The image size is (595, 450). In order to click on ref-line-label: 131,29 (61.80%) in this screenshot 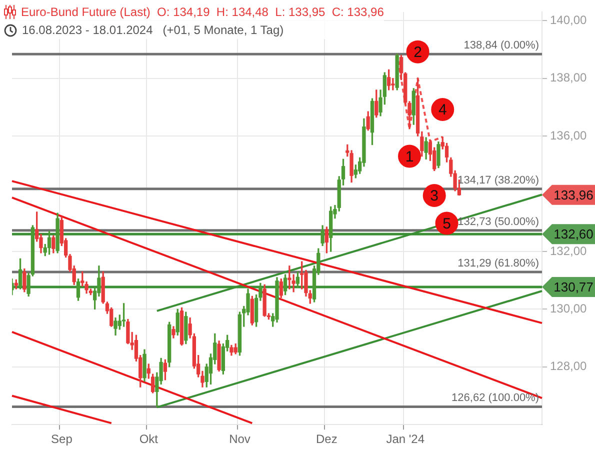, I will do `click(498, 264)`.